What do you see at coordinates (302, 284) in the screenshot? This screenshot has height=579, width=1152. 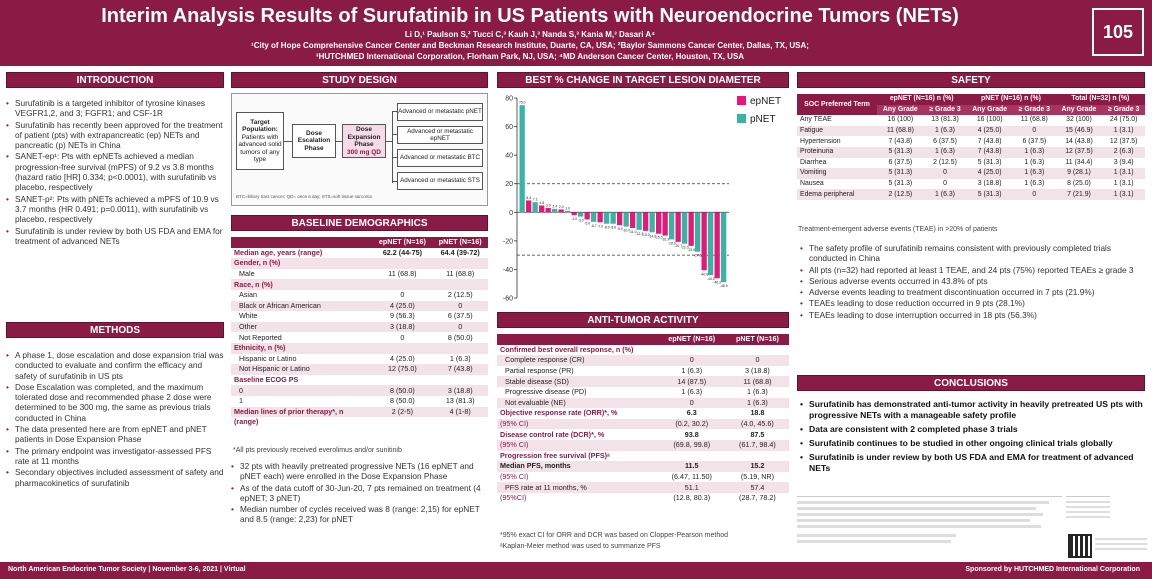 I see `baseline-cell: Race, n (%)` at bounding box center [302, 284].